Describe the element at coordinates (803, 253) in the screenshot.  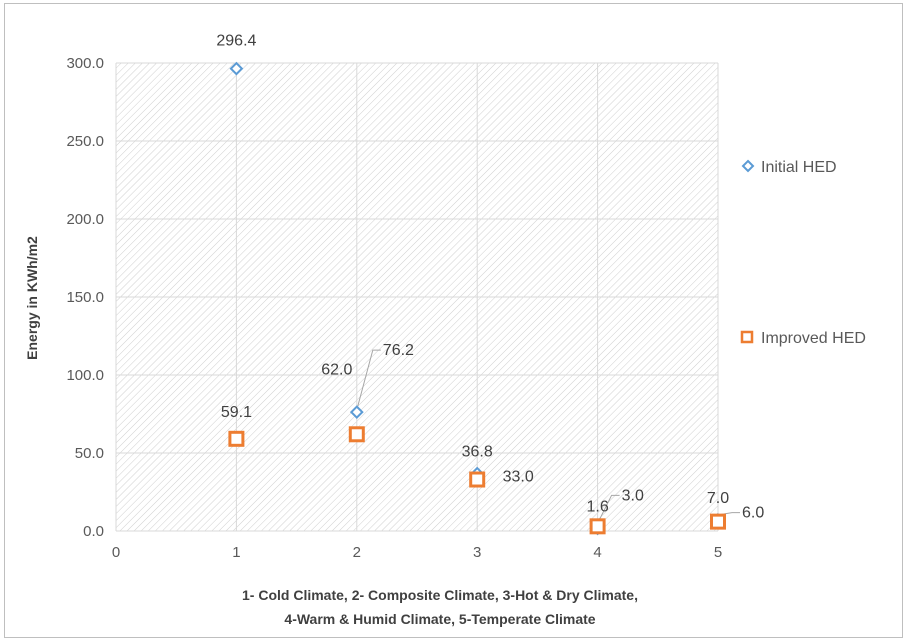
I see `legend: Initial HED Improved HED` at that location.